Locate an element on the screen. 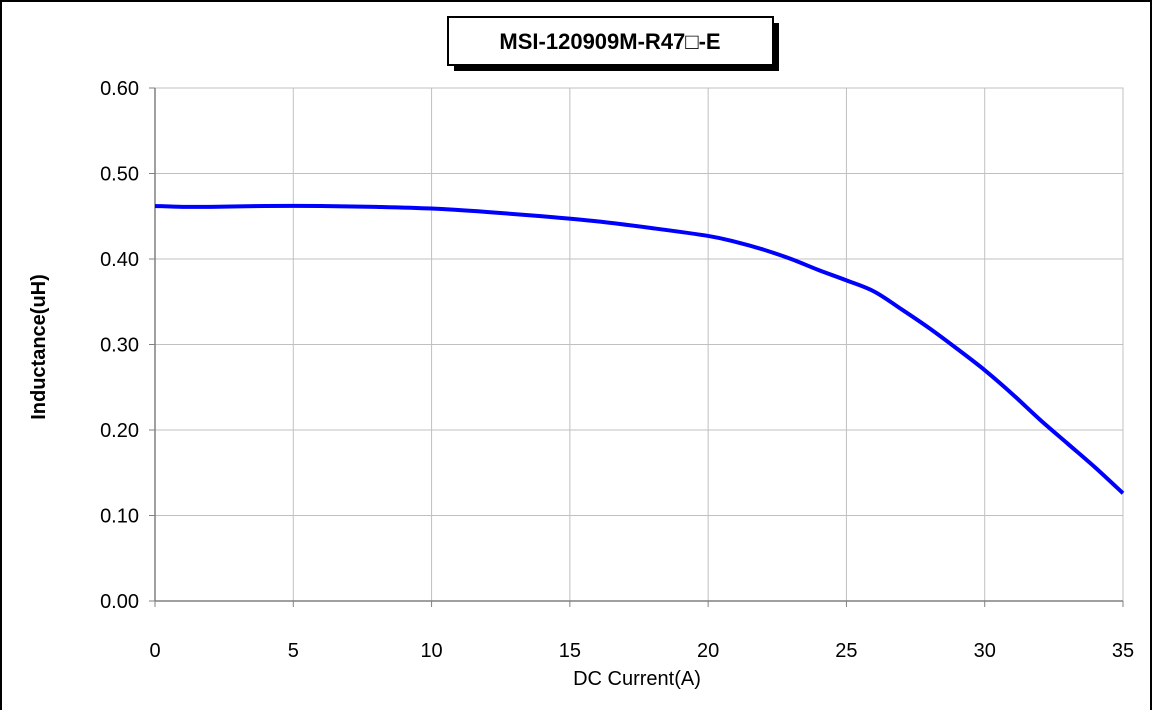 This screenshot has width=1152, height=710. y-tick-label: 0.60 is located at coordinates (119, 89).